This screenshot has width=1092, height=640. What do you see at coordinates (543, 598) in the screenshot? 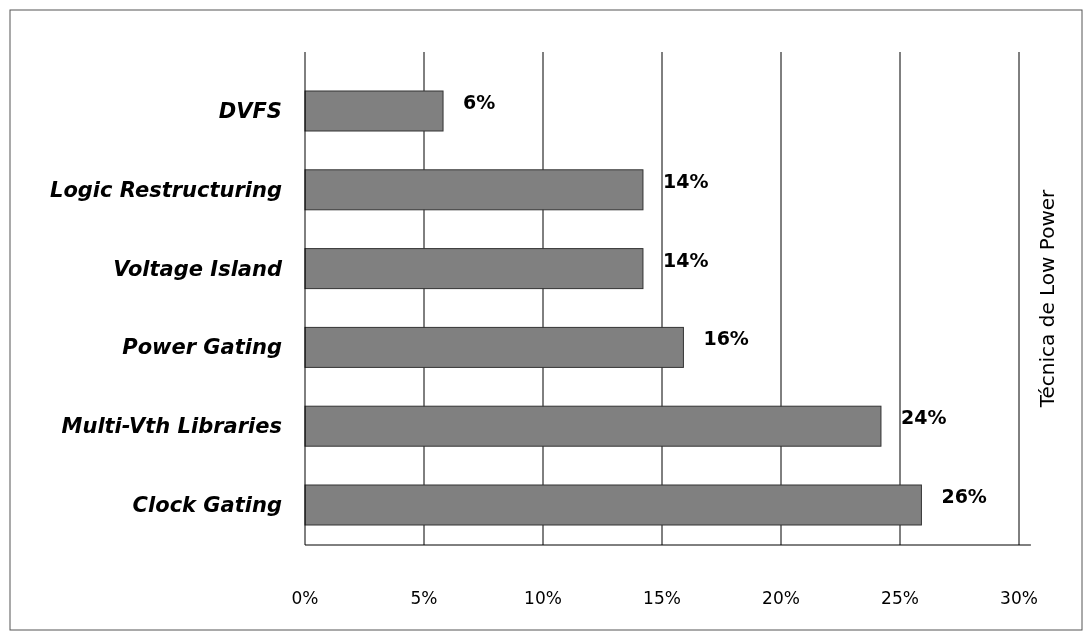
I see `x-tick-label: 10%` at bounding box center [543, 598].